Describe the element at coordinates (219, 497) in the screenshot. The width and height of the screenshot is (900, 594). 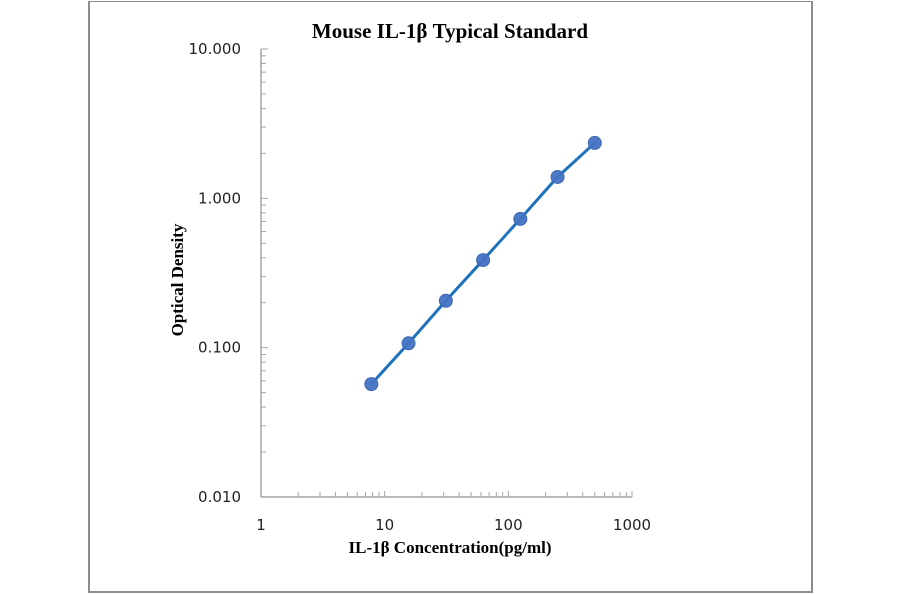
I see `y-tick-label: 0.010` at that location.